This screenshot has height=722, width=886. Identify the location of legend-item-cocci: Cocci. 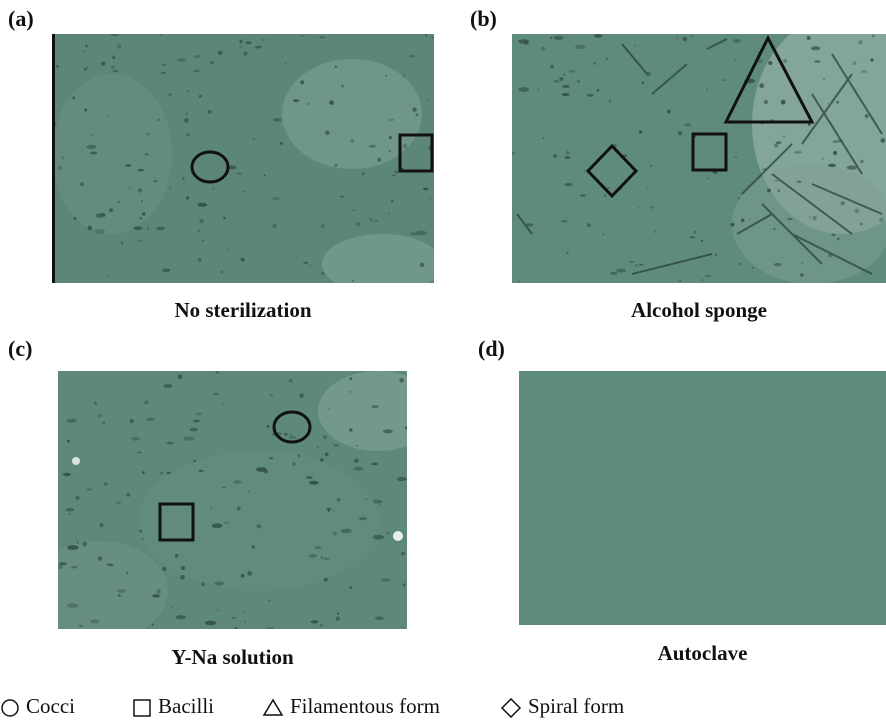
(37, 706).